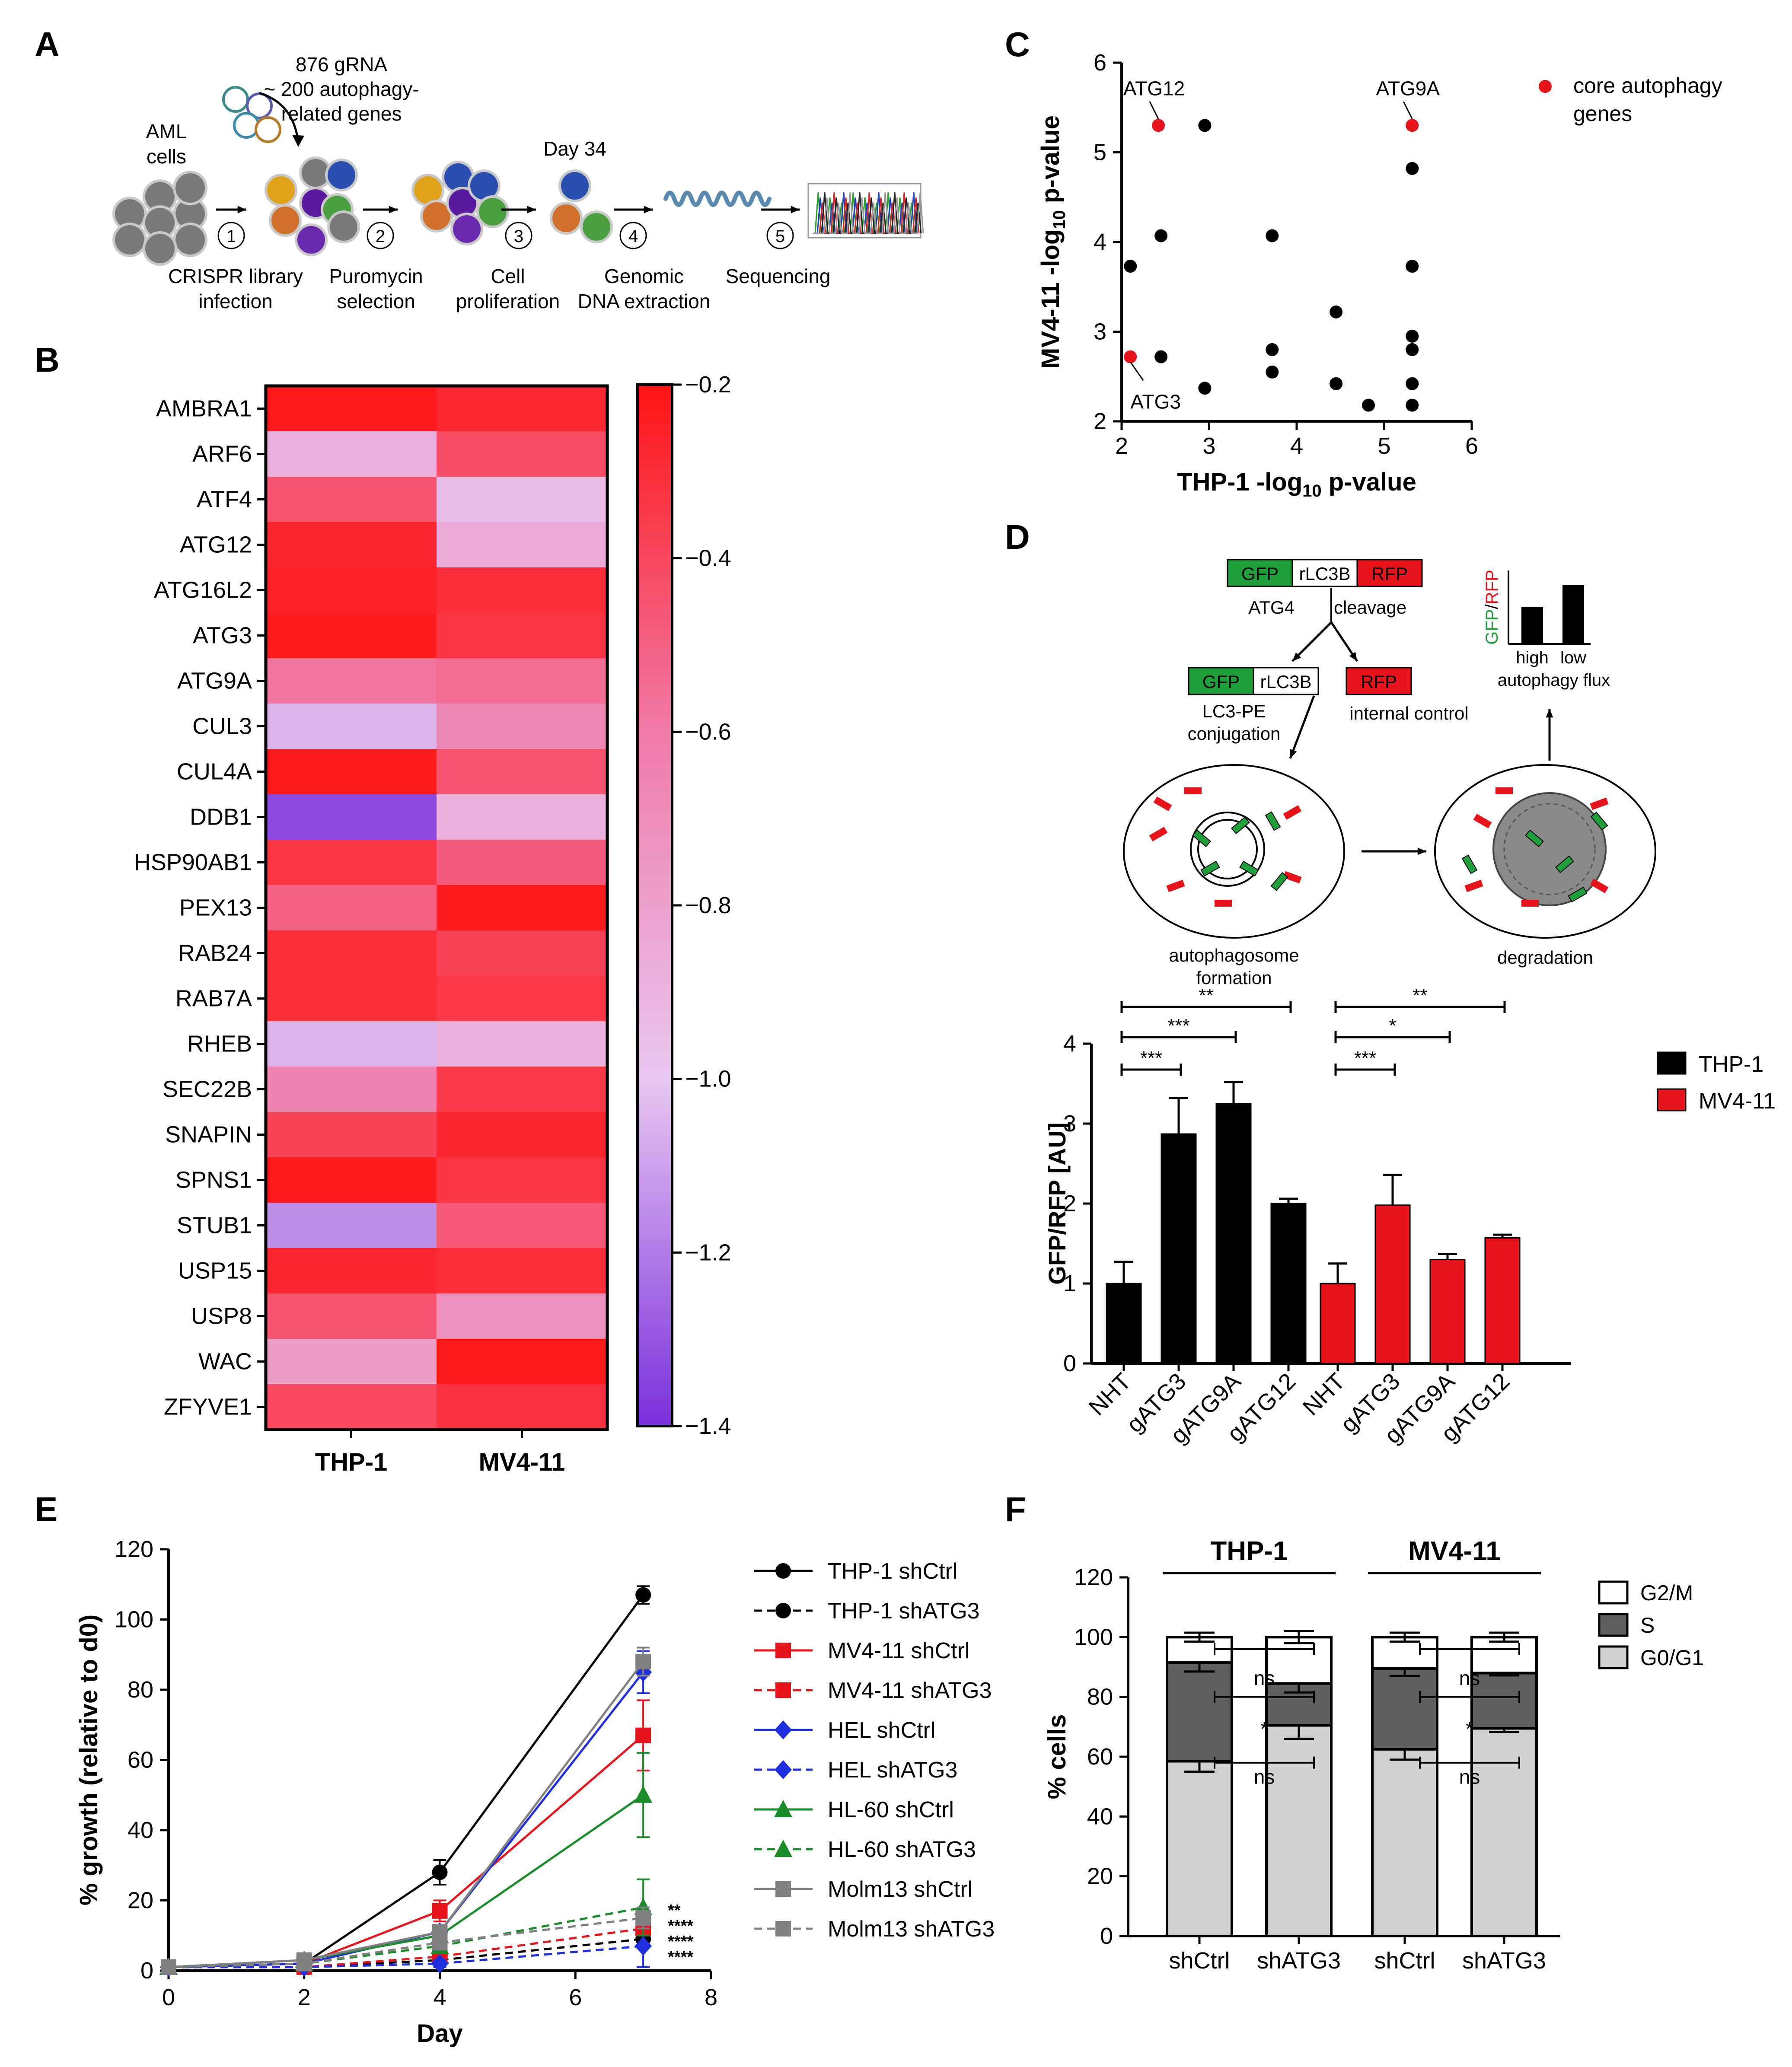 This screenshot has width=1792, height=2067. I want to click on heatmap-row-label: RAB24, so click(215, 953).